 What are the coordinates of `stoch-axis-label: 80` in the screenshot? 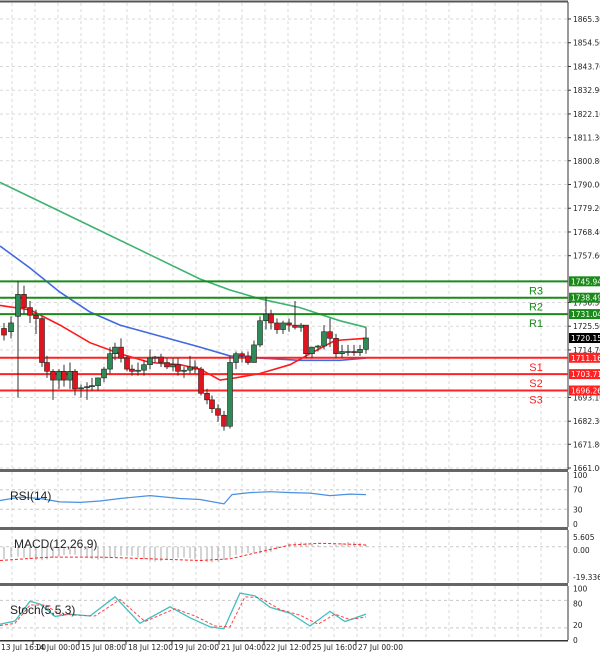 It's located at (578, 603).